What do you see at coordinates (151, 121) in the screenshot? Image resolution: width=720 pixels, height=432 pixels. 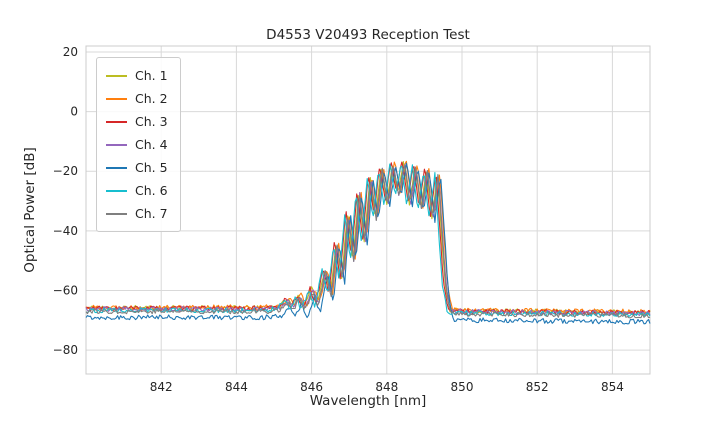 I see `legend-label: Ch. 3` at bounding box center [151, 121].